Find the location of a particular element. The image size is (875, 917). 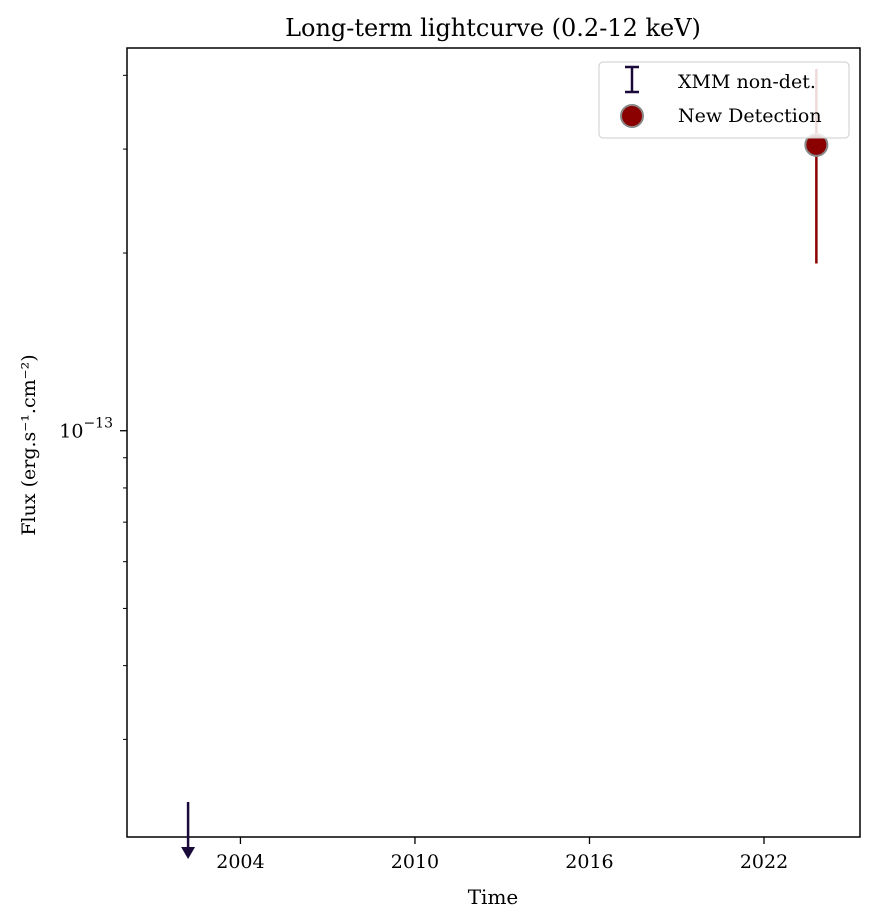

legend-upper-limit-icon is located at coordinates (632, 79).